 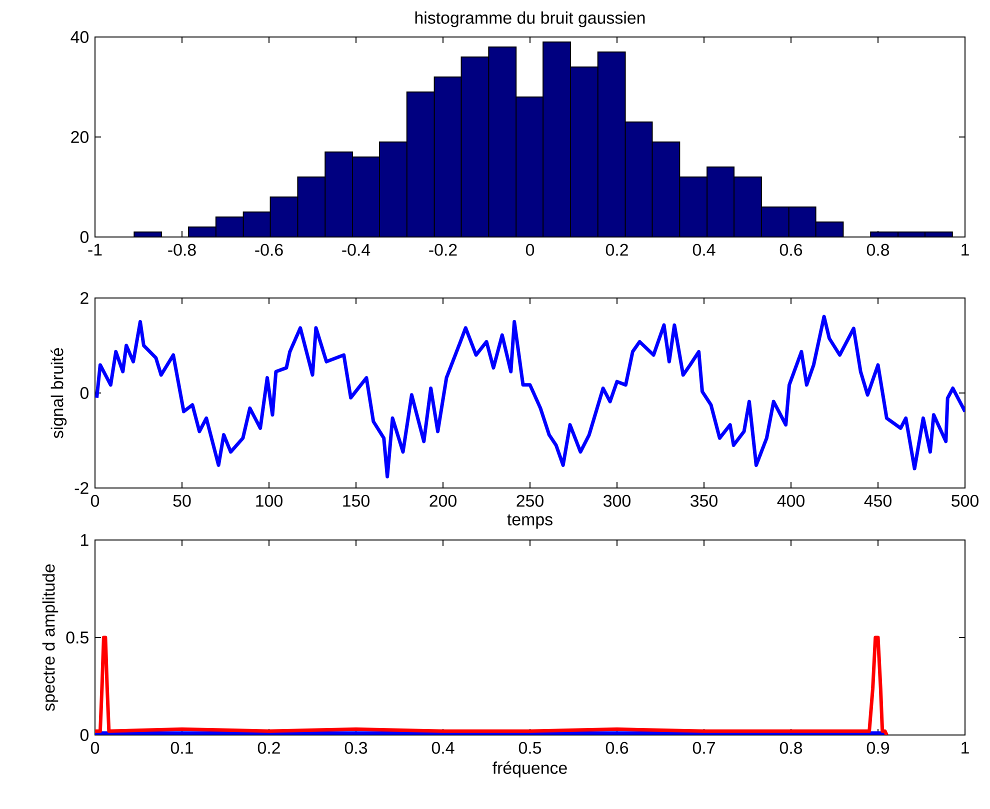 I want to click on x-tick-label: 500, so click(x=965, y=500).